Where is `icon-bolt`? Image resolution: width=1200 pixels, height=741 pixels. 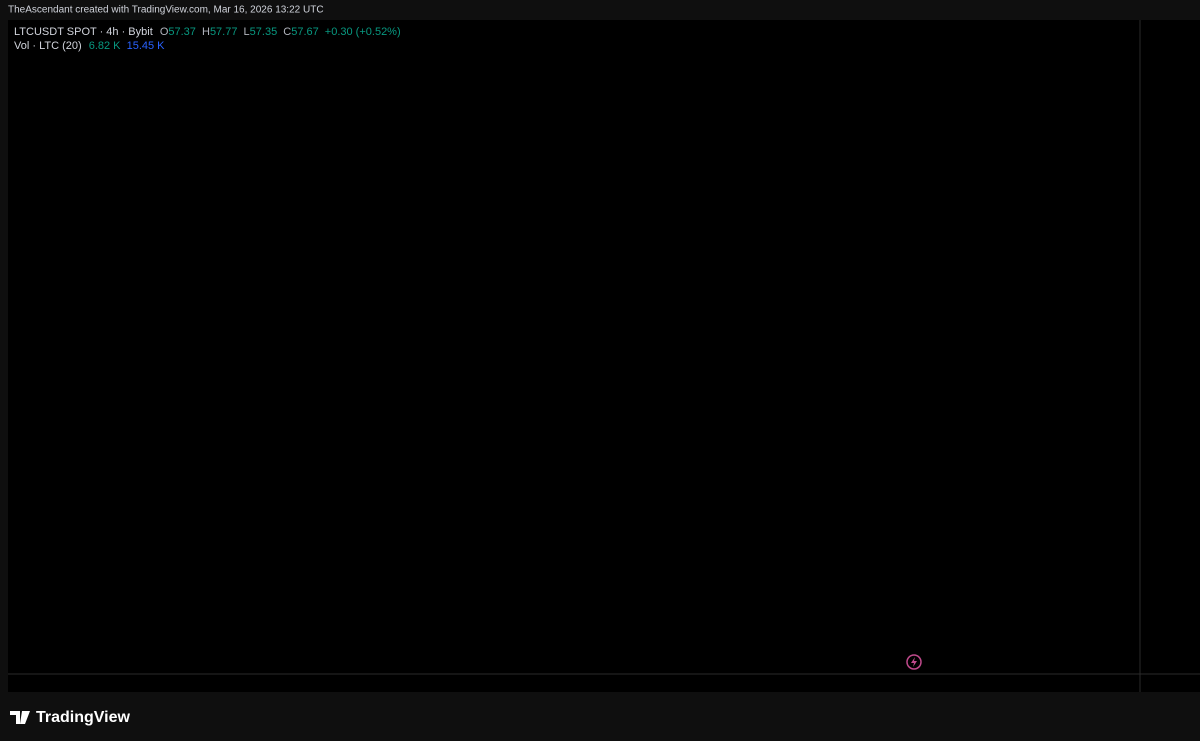 icon-bolt is located at coordinates (914, 662).